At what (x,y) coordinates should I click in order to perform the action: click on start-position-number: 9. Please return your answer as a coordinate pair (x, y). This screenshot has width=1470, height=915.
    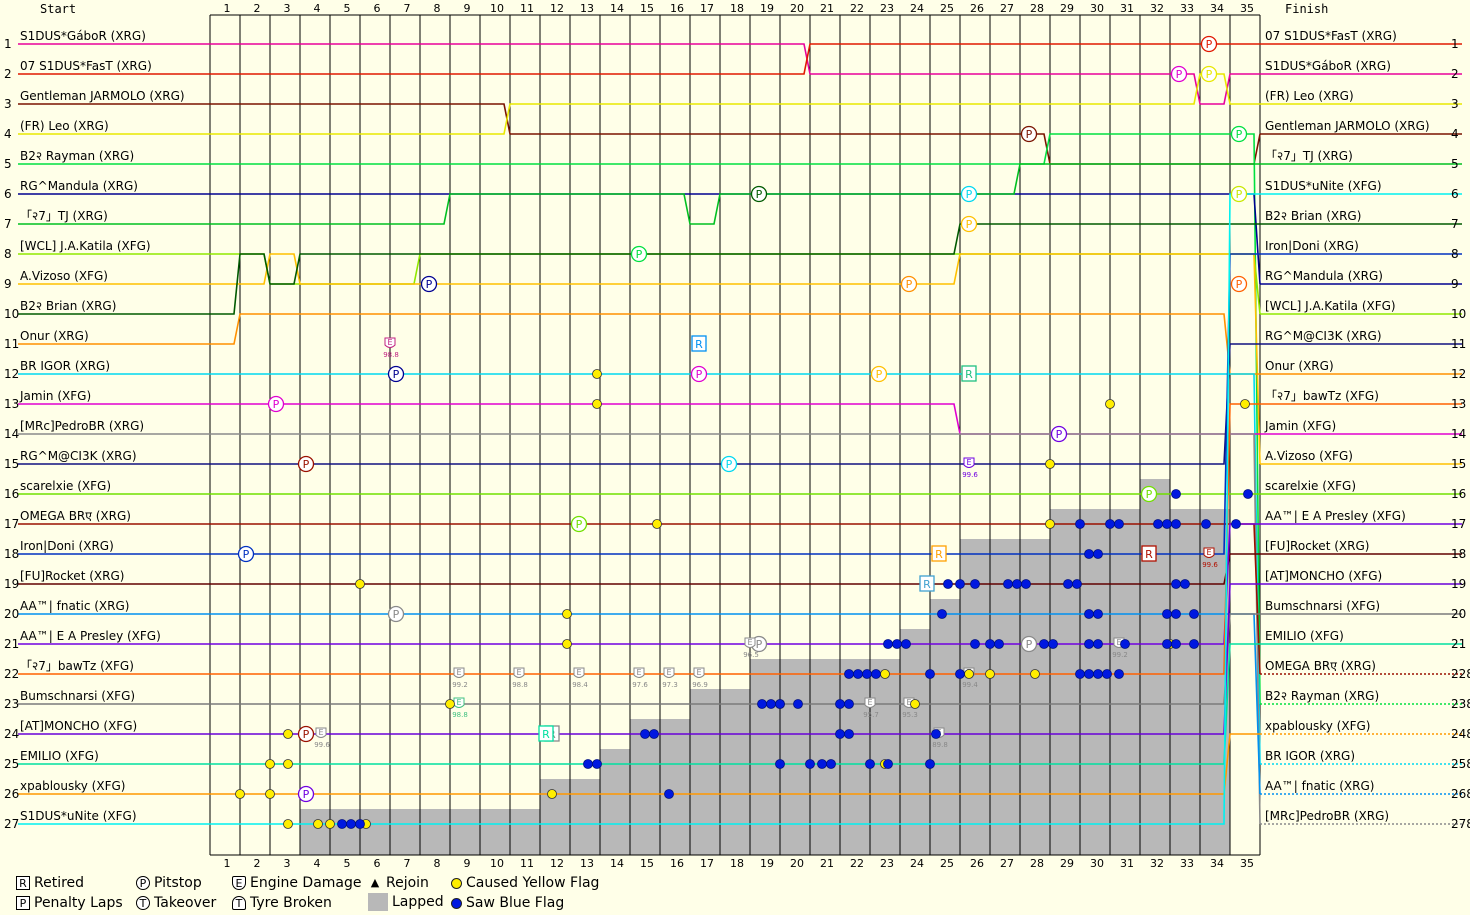
    Looking at the image, I should click on (8, 284).